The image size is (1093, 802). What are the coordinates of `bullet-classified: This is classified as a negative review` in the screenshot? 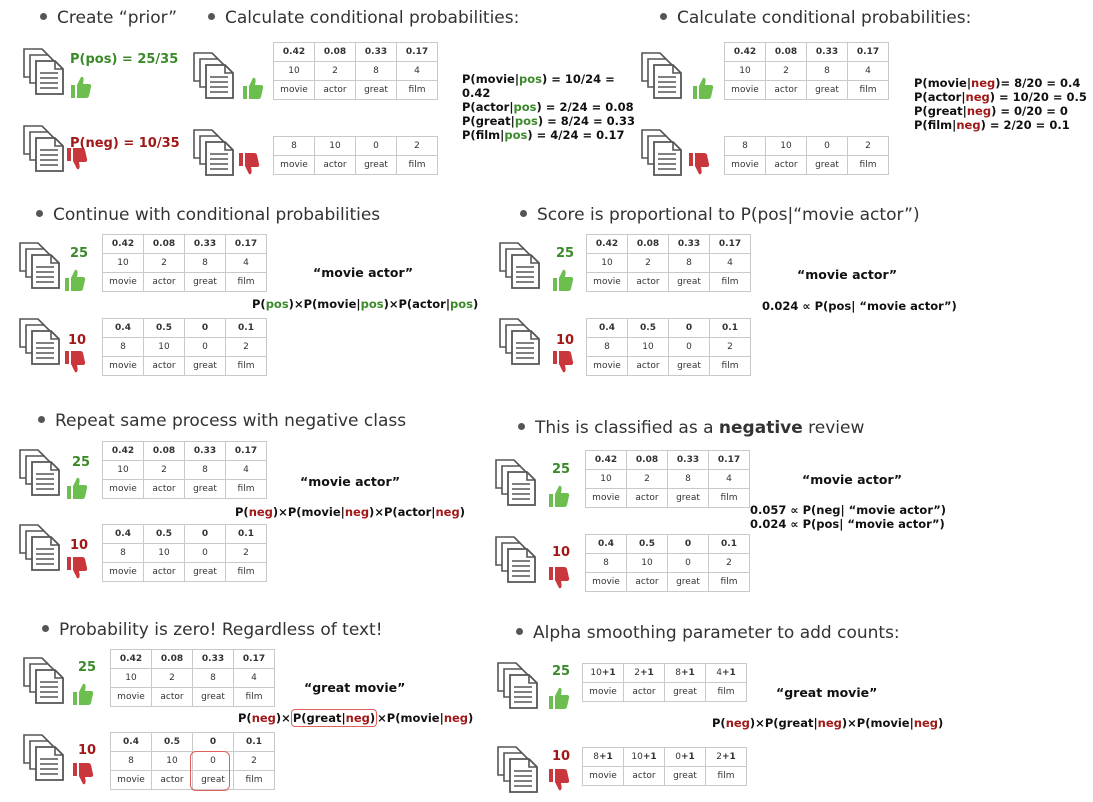 It's located at (691, 428).